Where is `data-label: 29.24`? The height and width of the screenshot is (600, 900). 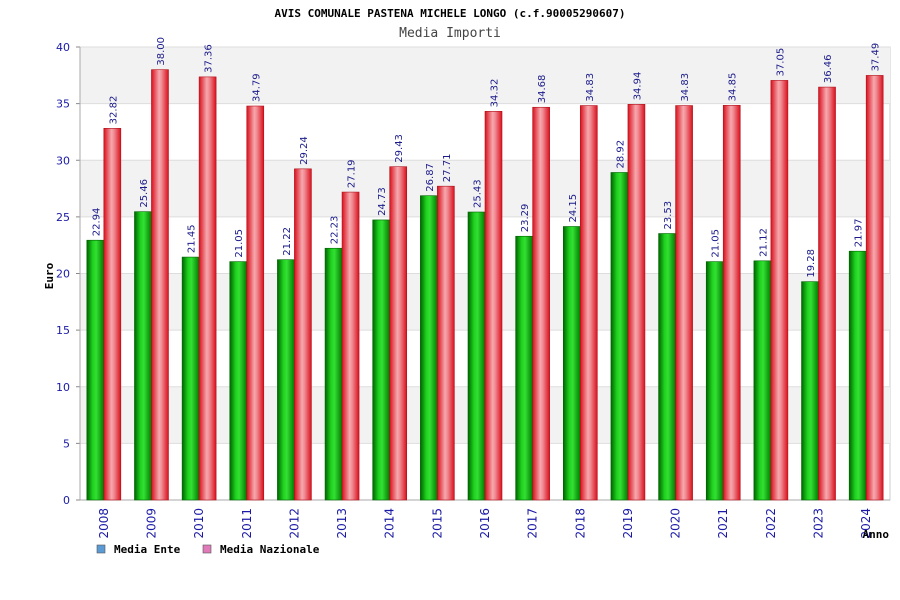
data-label: 29.24 is located at coordinates (304, 150).